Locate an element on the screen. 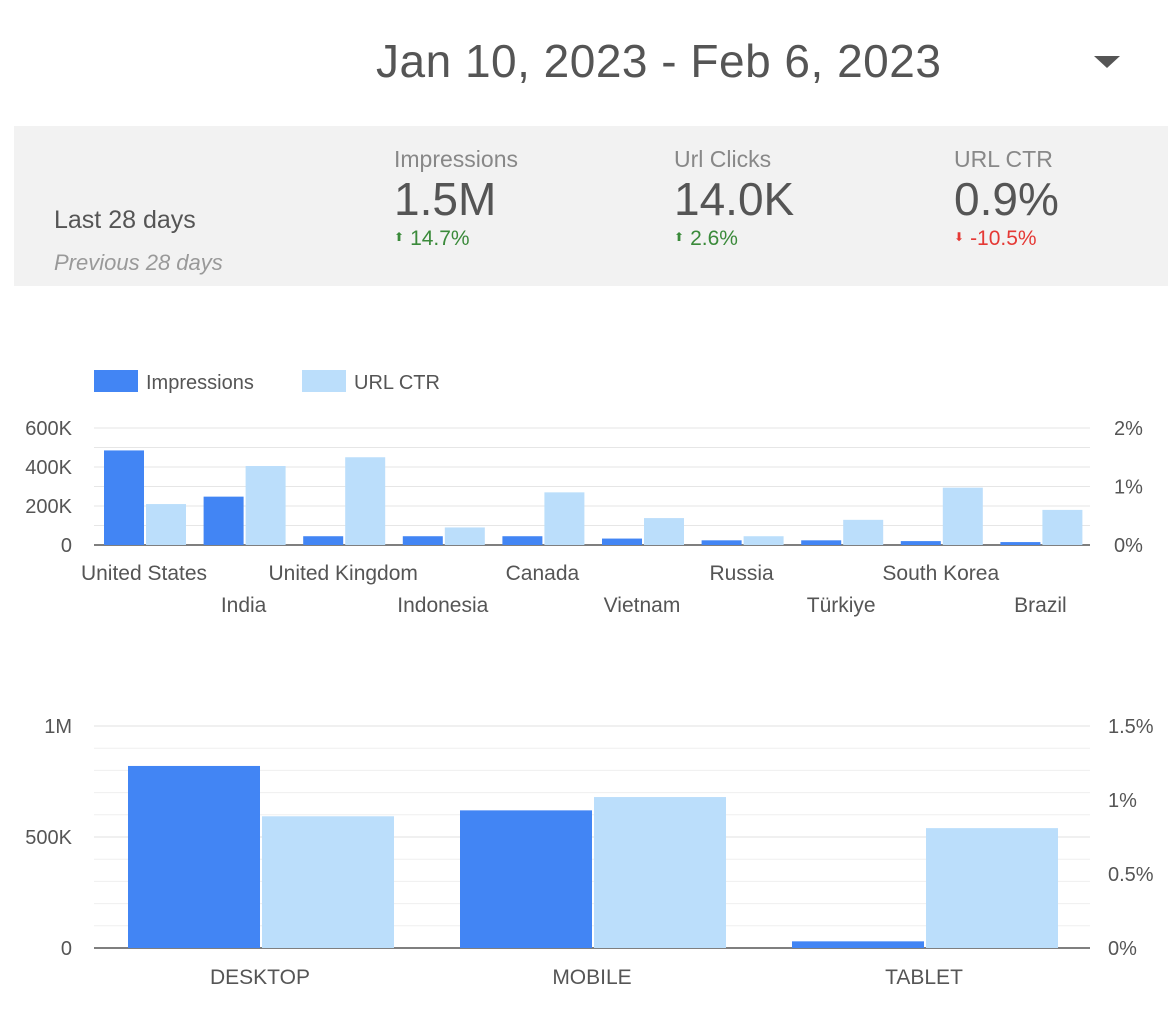  date-range-label: Jan 10, 2023 - Feb 6, 2023 is located at coordinates (659, 61).